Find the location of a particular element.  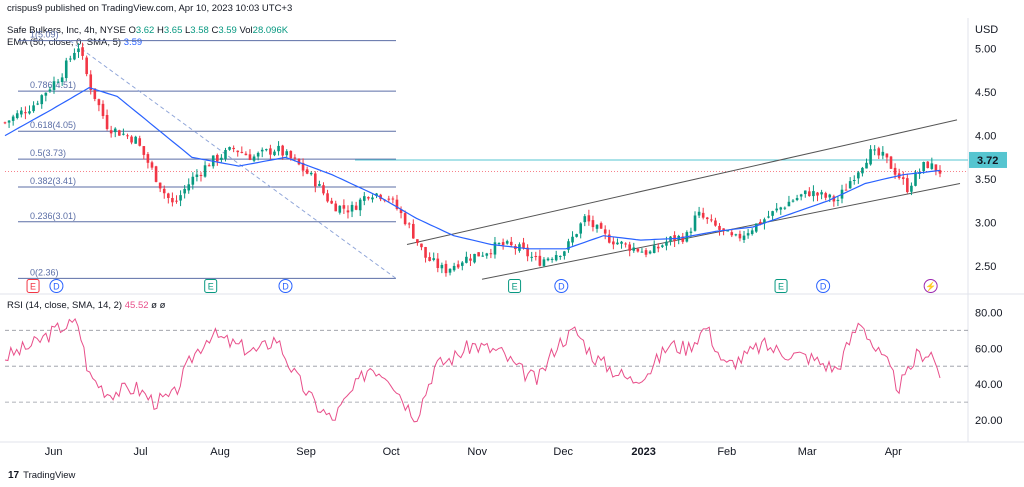

fib-level-label: 0.618(4.05) is located at coordinates (53, 125).